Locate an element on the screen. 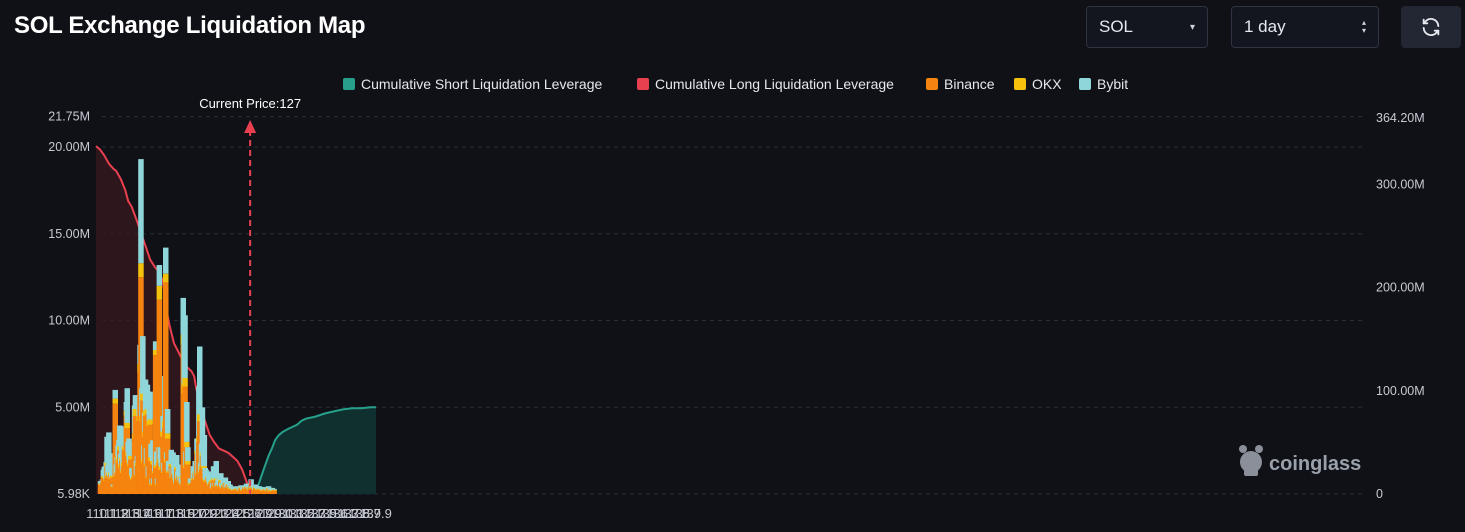  x-axis-tick-label: 118.5 is located at coordinates (179, 513).